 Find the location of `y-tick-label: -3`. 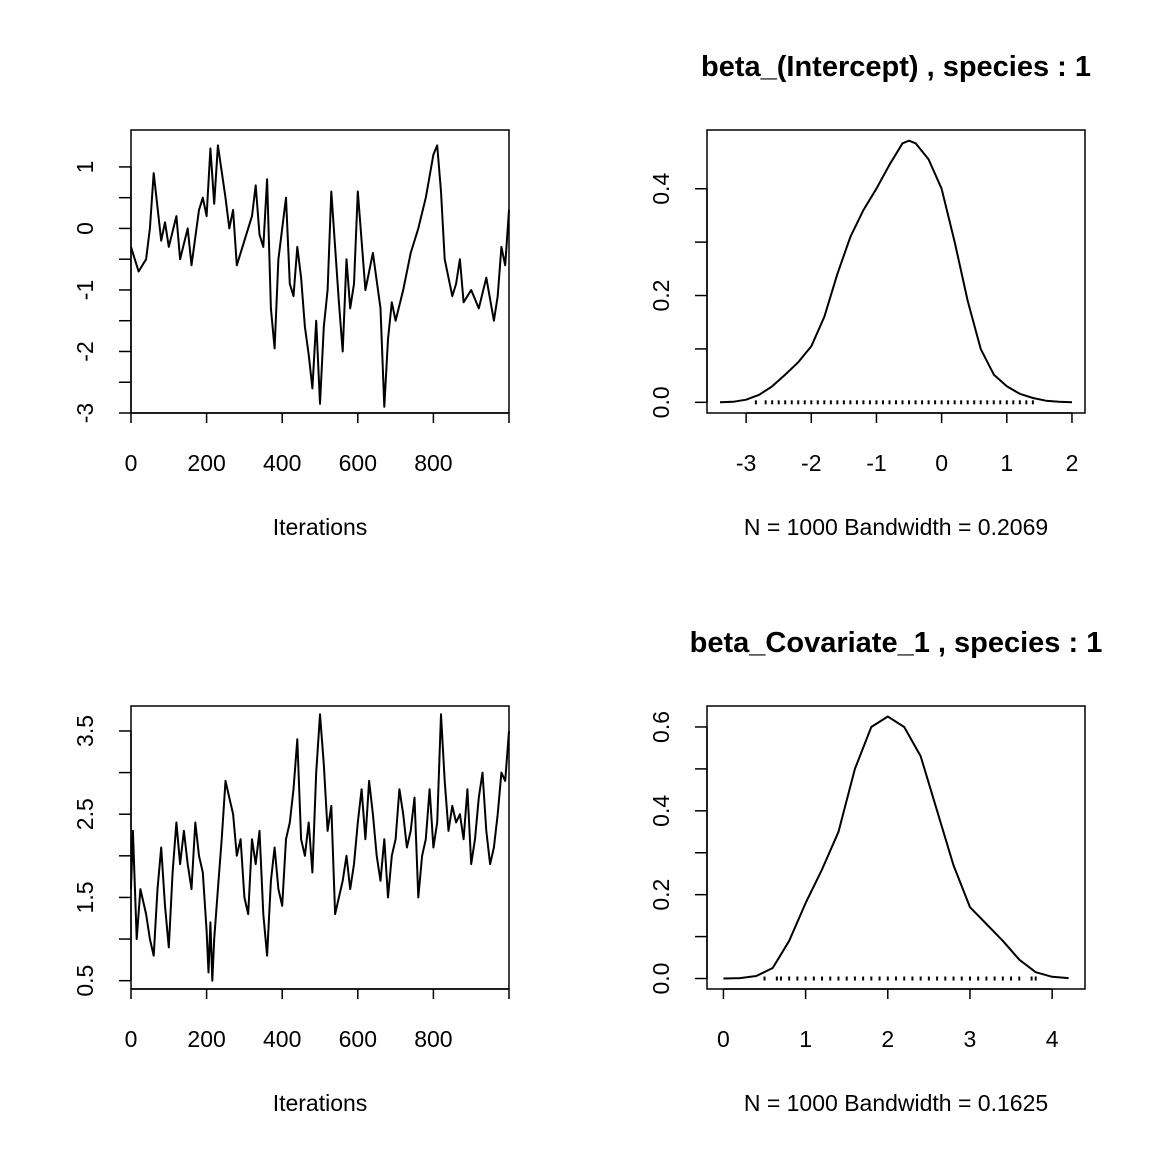

y-tick-label: -3 is located at coordinates (85, 413).